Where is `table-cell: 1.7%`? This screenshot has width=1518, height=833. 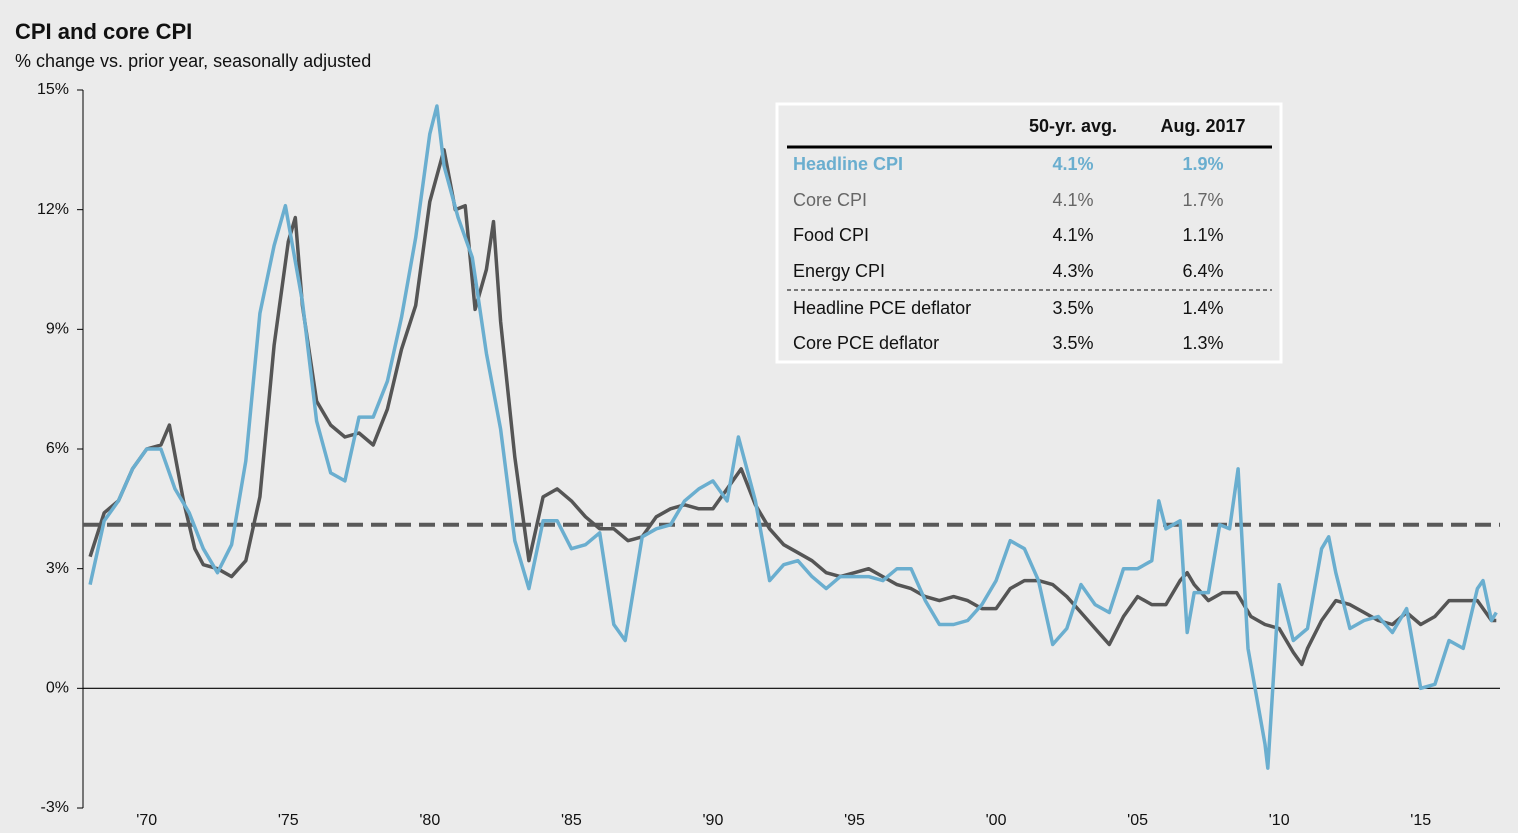
table-cell: 1.7% is located at coordinates (1202, 200).